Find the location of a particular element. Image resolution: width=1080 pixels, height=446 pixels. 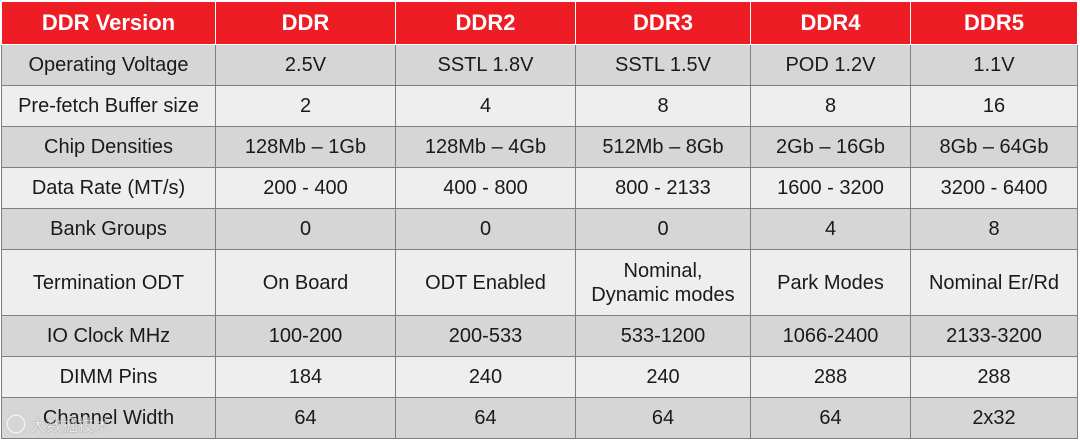

row-label: Chip Densities is located at coordinates (108, 147).